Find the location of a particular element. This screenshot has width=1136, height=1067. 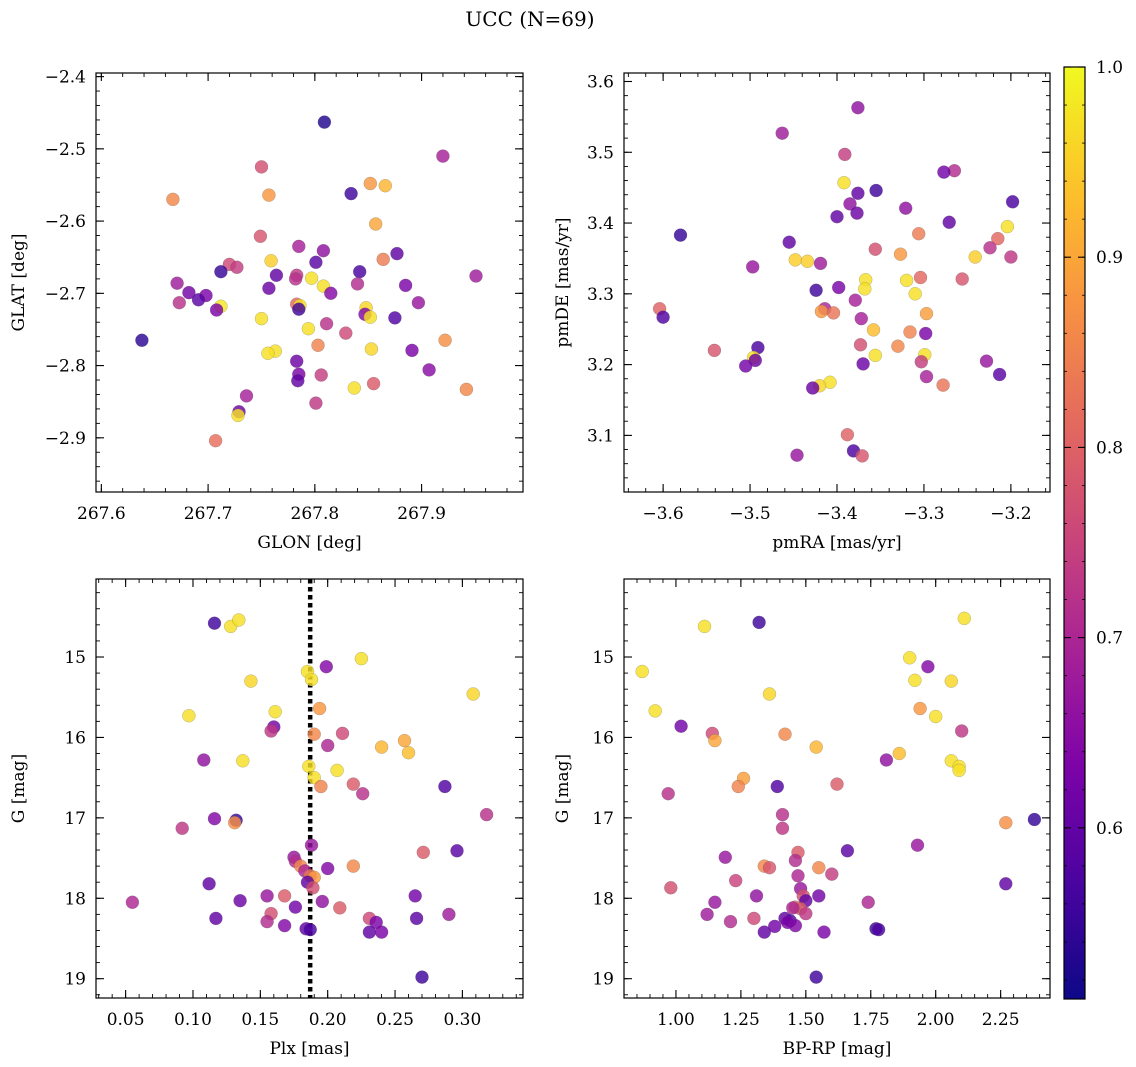

x-tick-label: 0.05 is located at coordinates (126, 1020).